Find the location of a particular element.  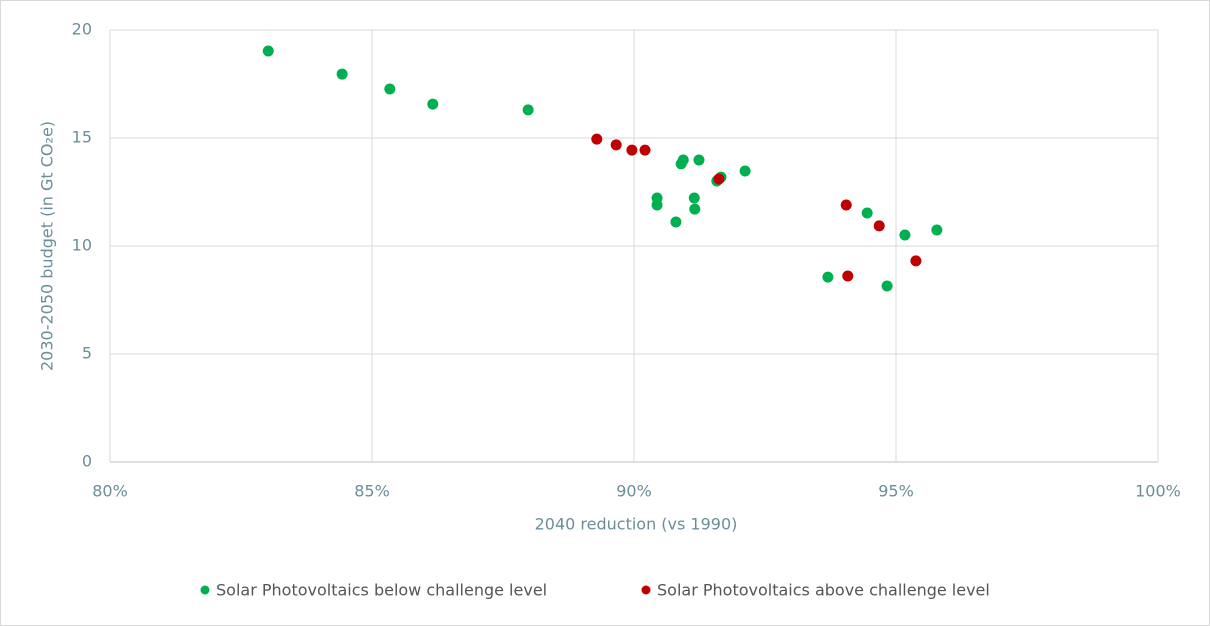

x-tick-label: 90% is located at coordinates (634, 491).